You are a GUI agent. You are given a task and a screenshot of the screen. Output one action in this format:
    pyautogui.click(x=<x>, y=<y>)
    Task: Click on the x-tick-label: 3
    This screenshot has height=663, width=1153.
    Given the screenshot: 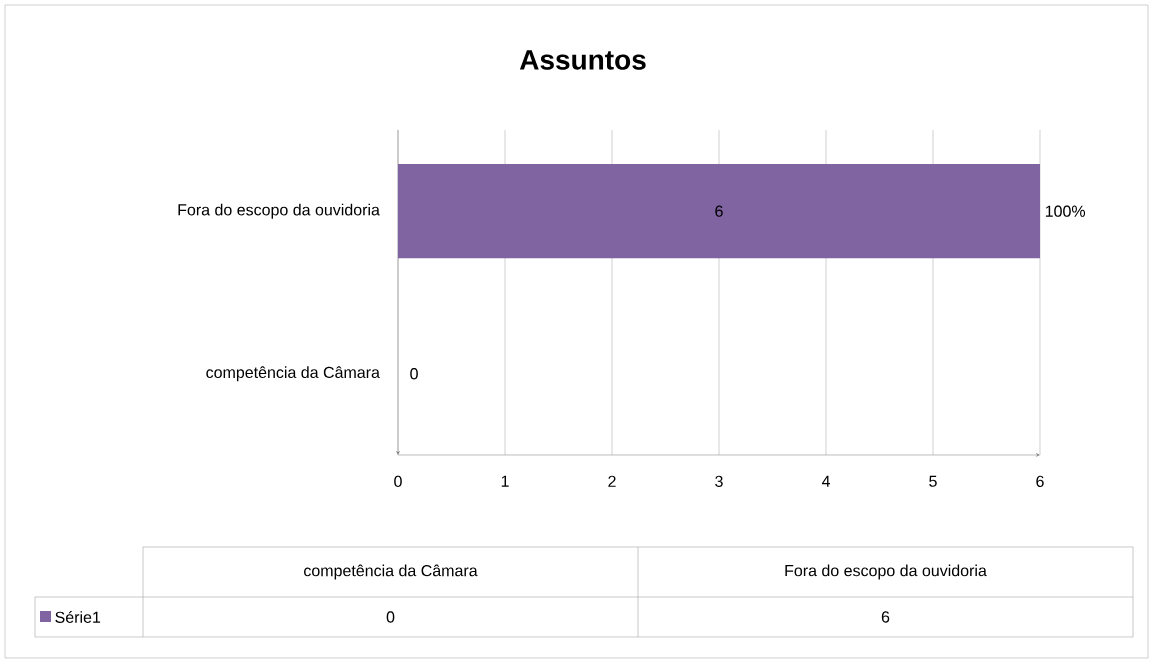 What is the action you would take?
    pyautogui.click(x=719, y=481)
    